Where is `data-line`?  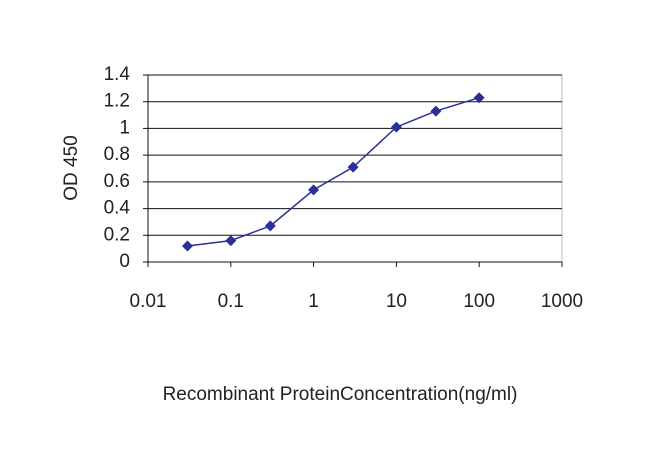
data-line is located at coordinates (333, 171).